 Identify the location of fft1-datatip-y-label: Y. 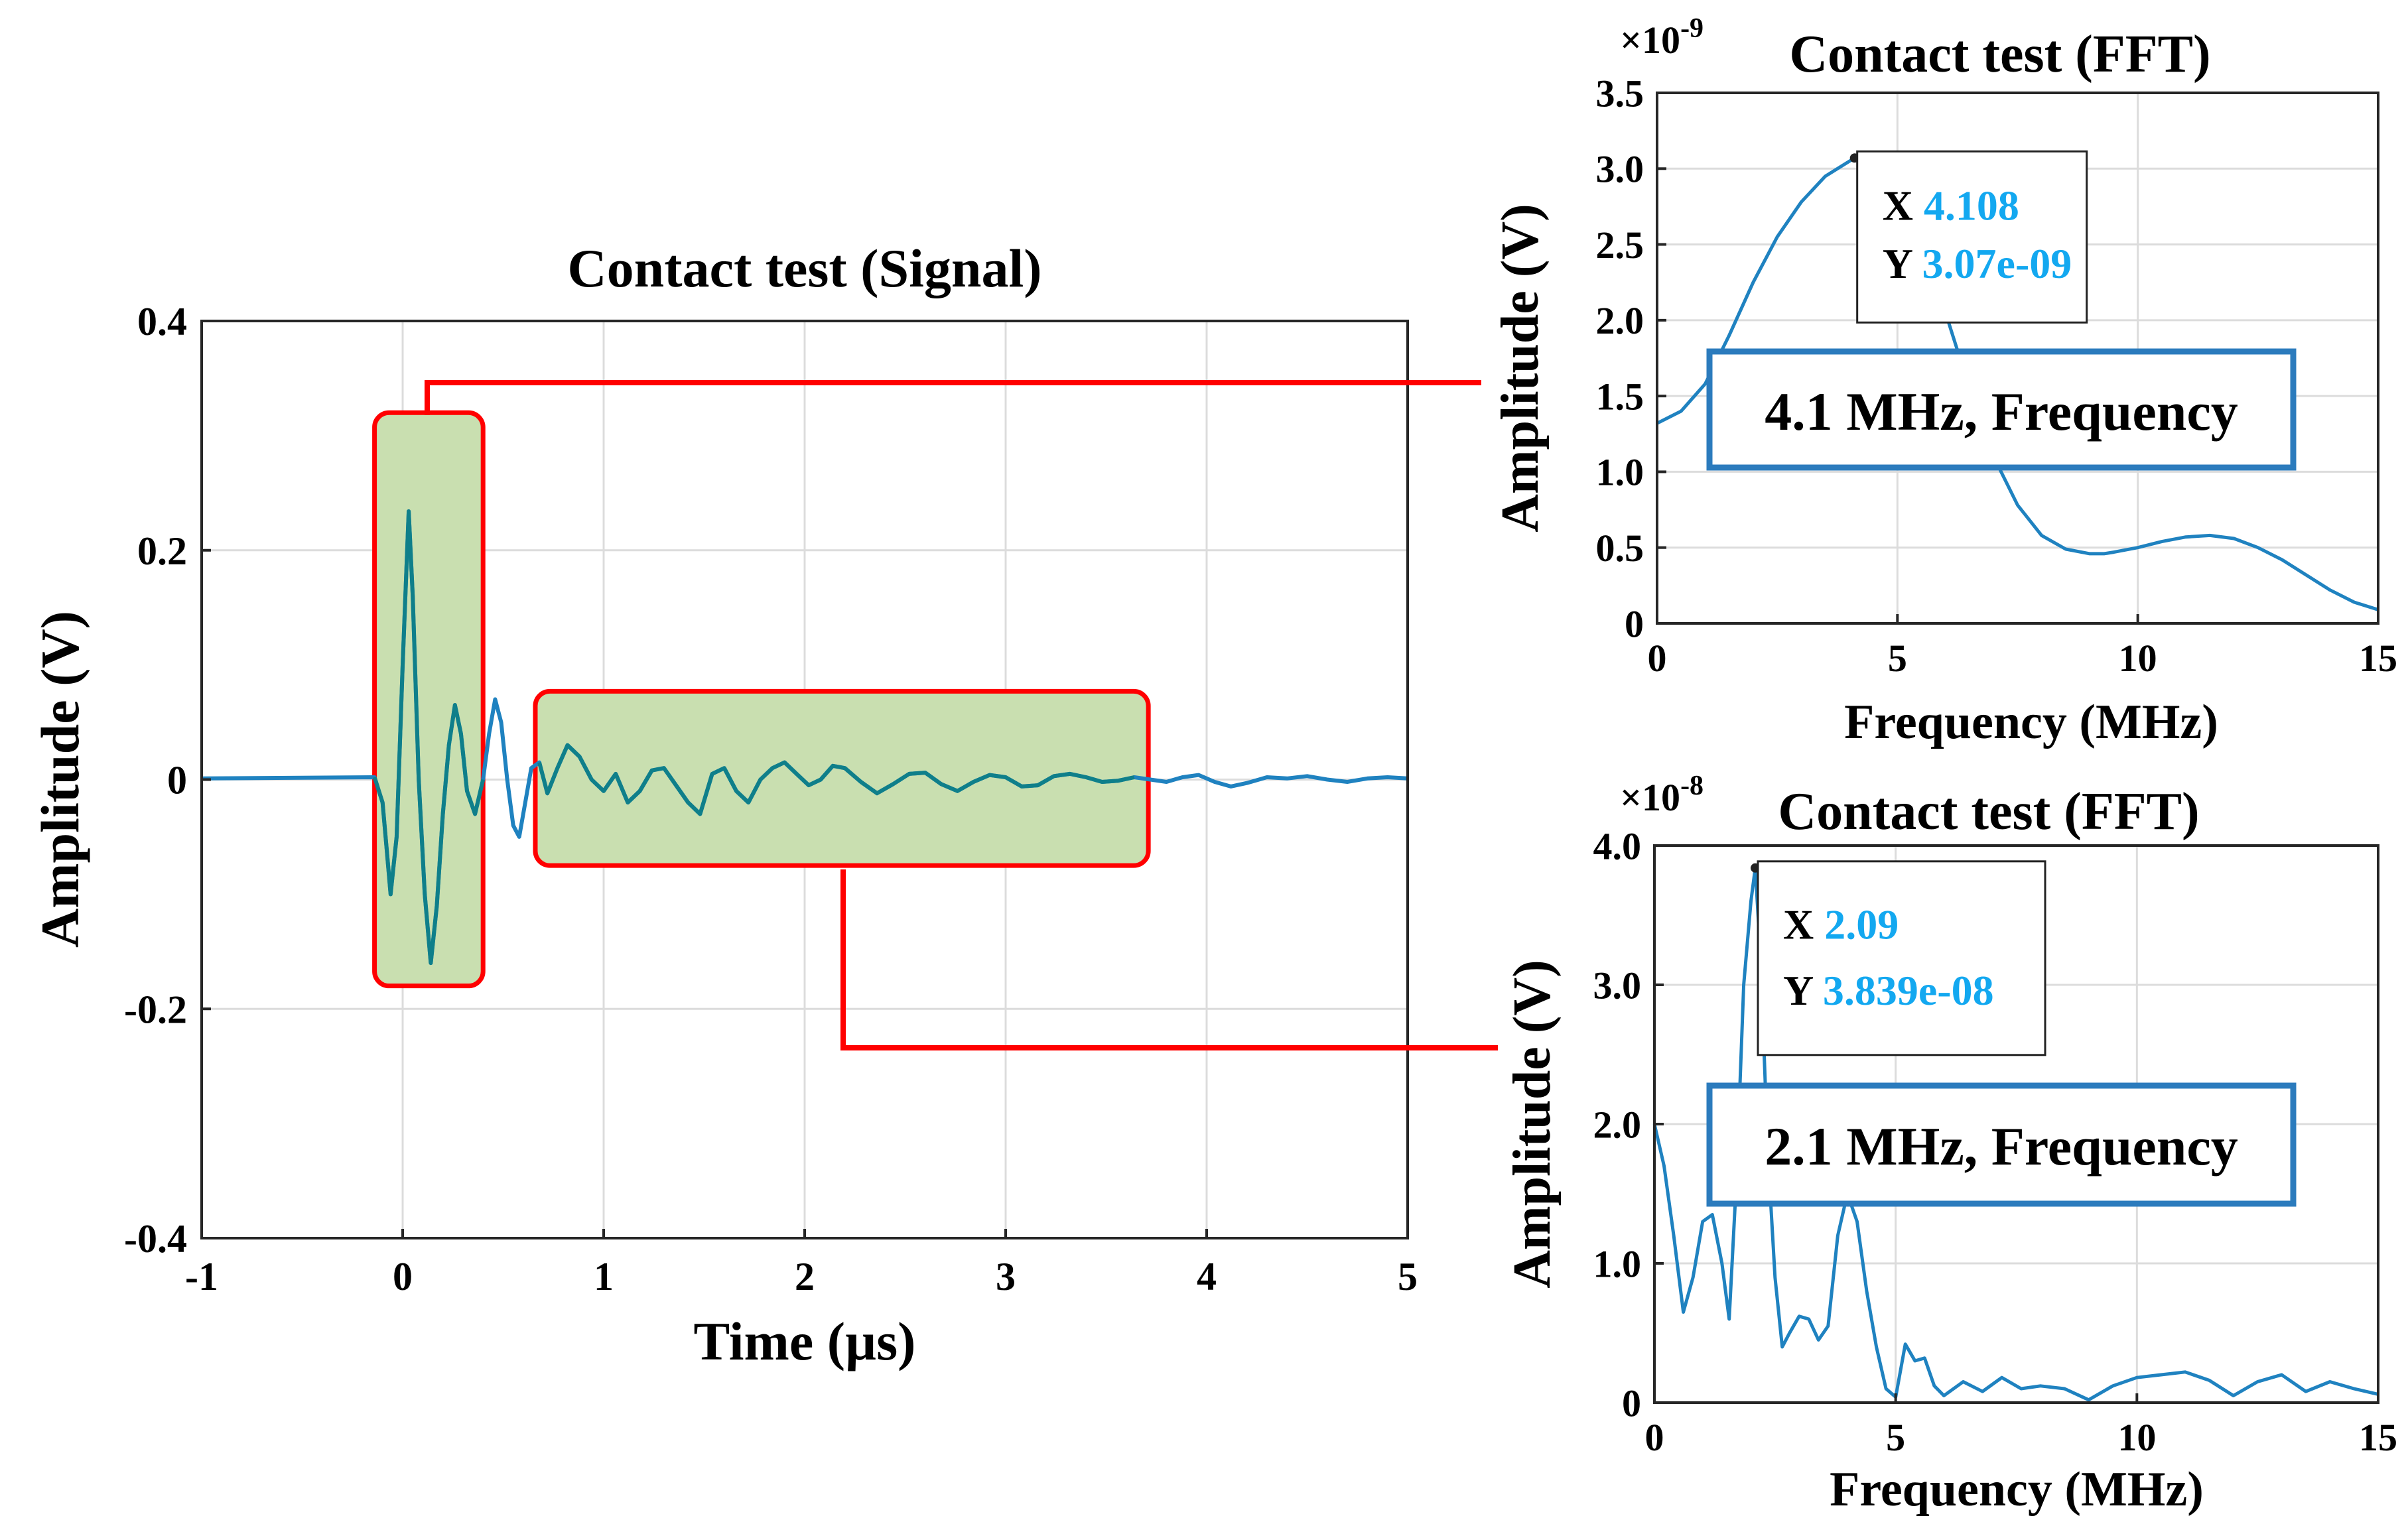
(1902, 263).